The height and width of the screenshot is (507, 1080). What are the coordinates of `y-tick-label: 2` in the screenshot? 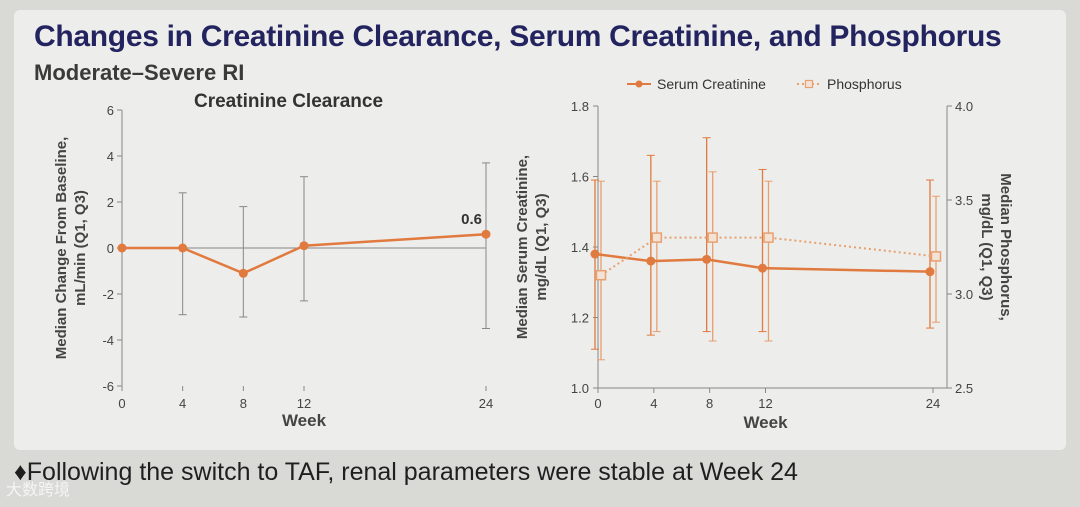 It's located at (110, 202).